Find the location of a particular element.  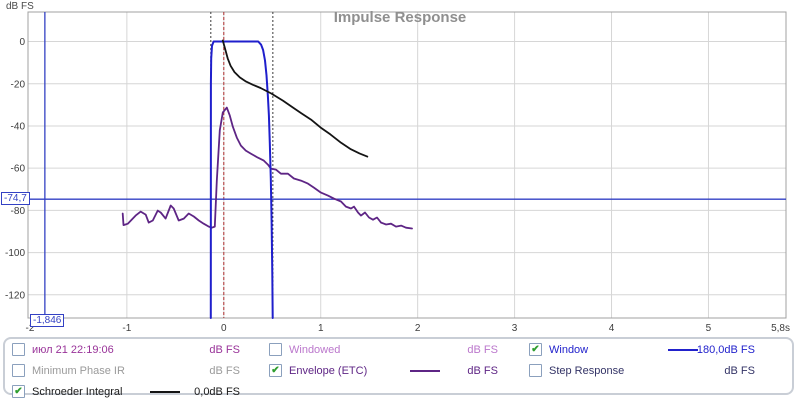

legend-item-envelope-(etc): ✔ Envelope (ETC) dB FS is located at coordinates (400, 371).